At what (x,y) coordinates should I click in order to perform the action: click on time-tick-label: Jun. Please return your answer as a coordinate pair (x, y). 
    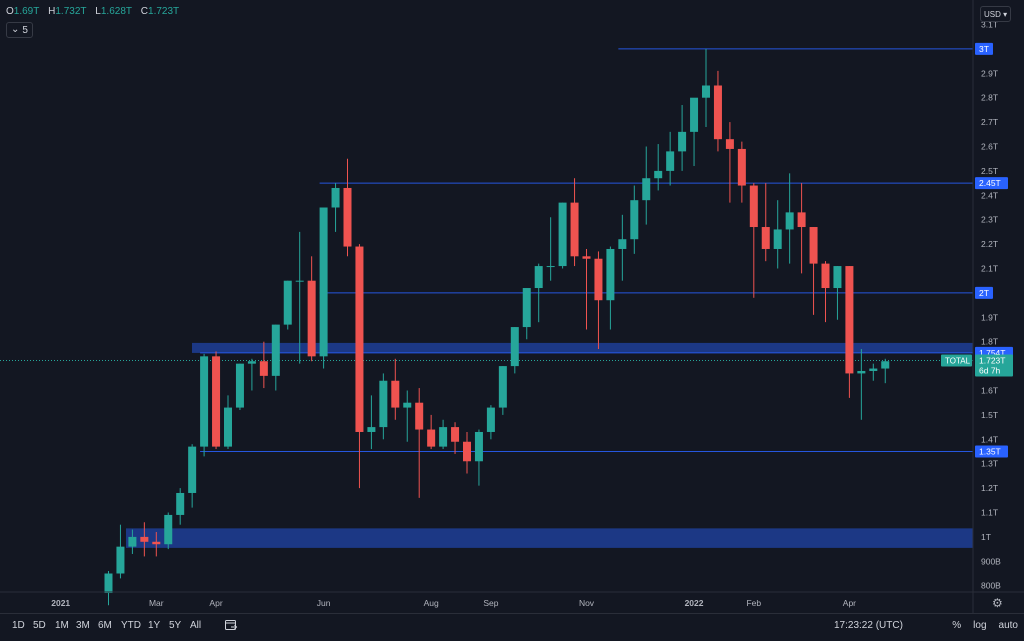
    Looking at the image, I should click on (324, 603).